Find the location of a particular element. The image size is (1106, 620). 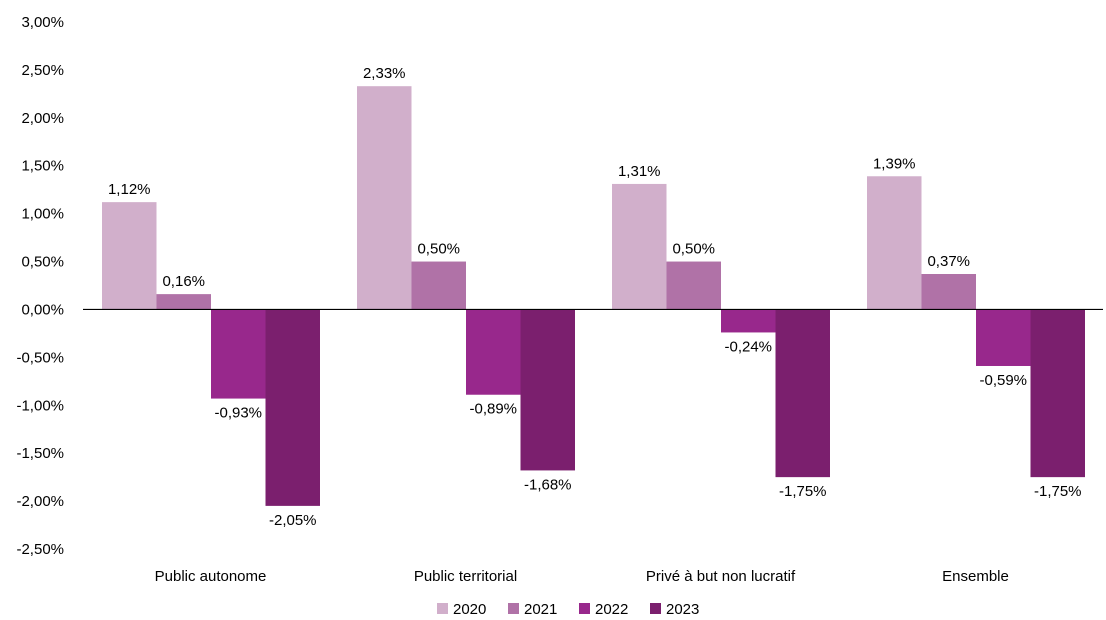

legend-label: 2020 is located at coordinates (469, 609).